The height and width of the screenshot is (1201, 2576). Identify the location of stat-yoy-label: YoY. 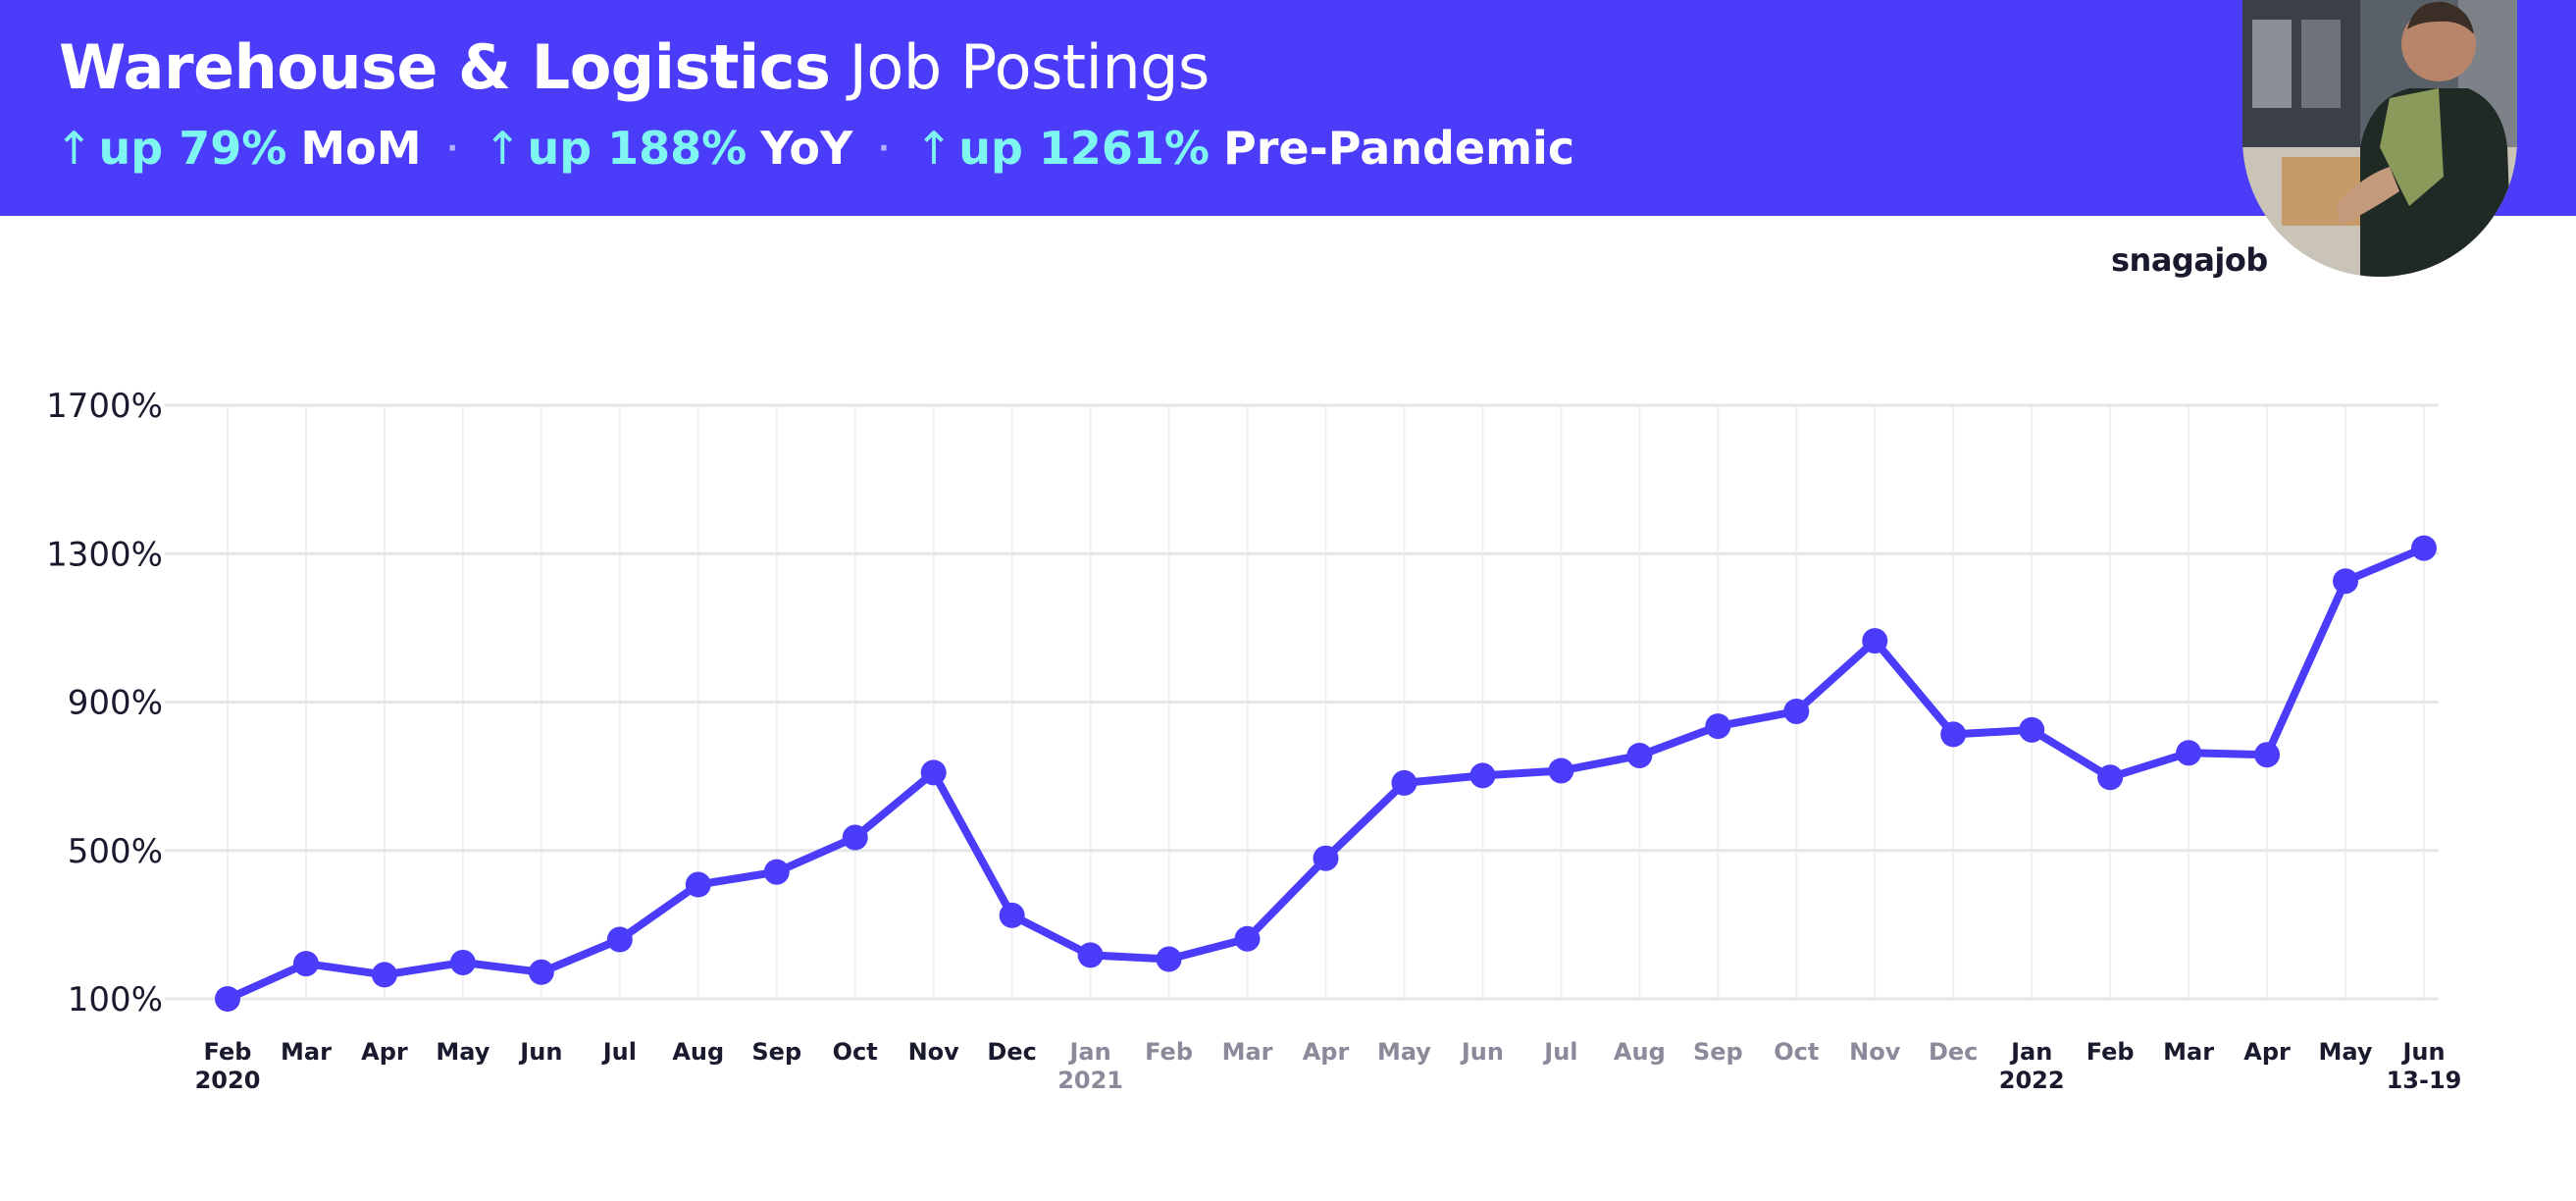
(806, 148).